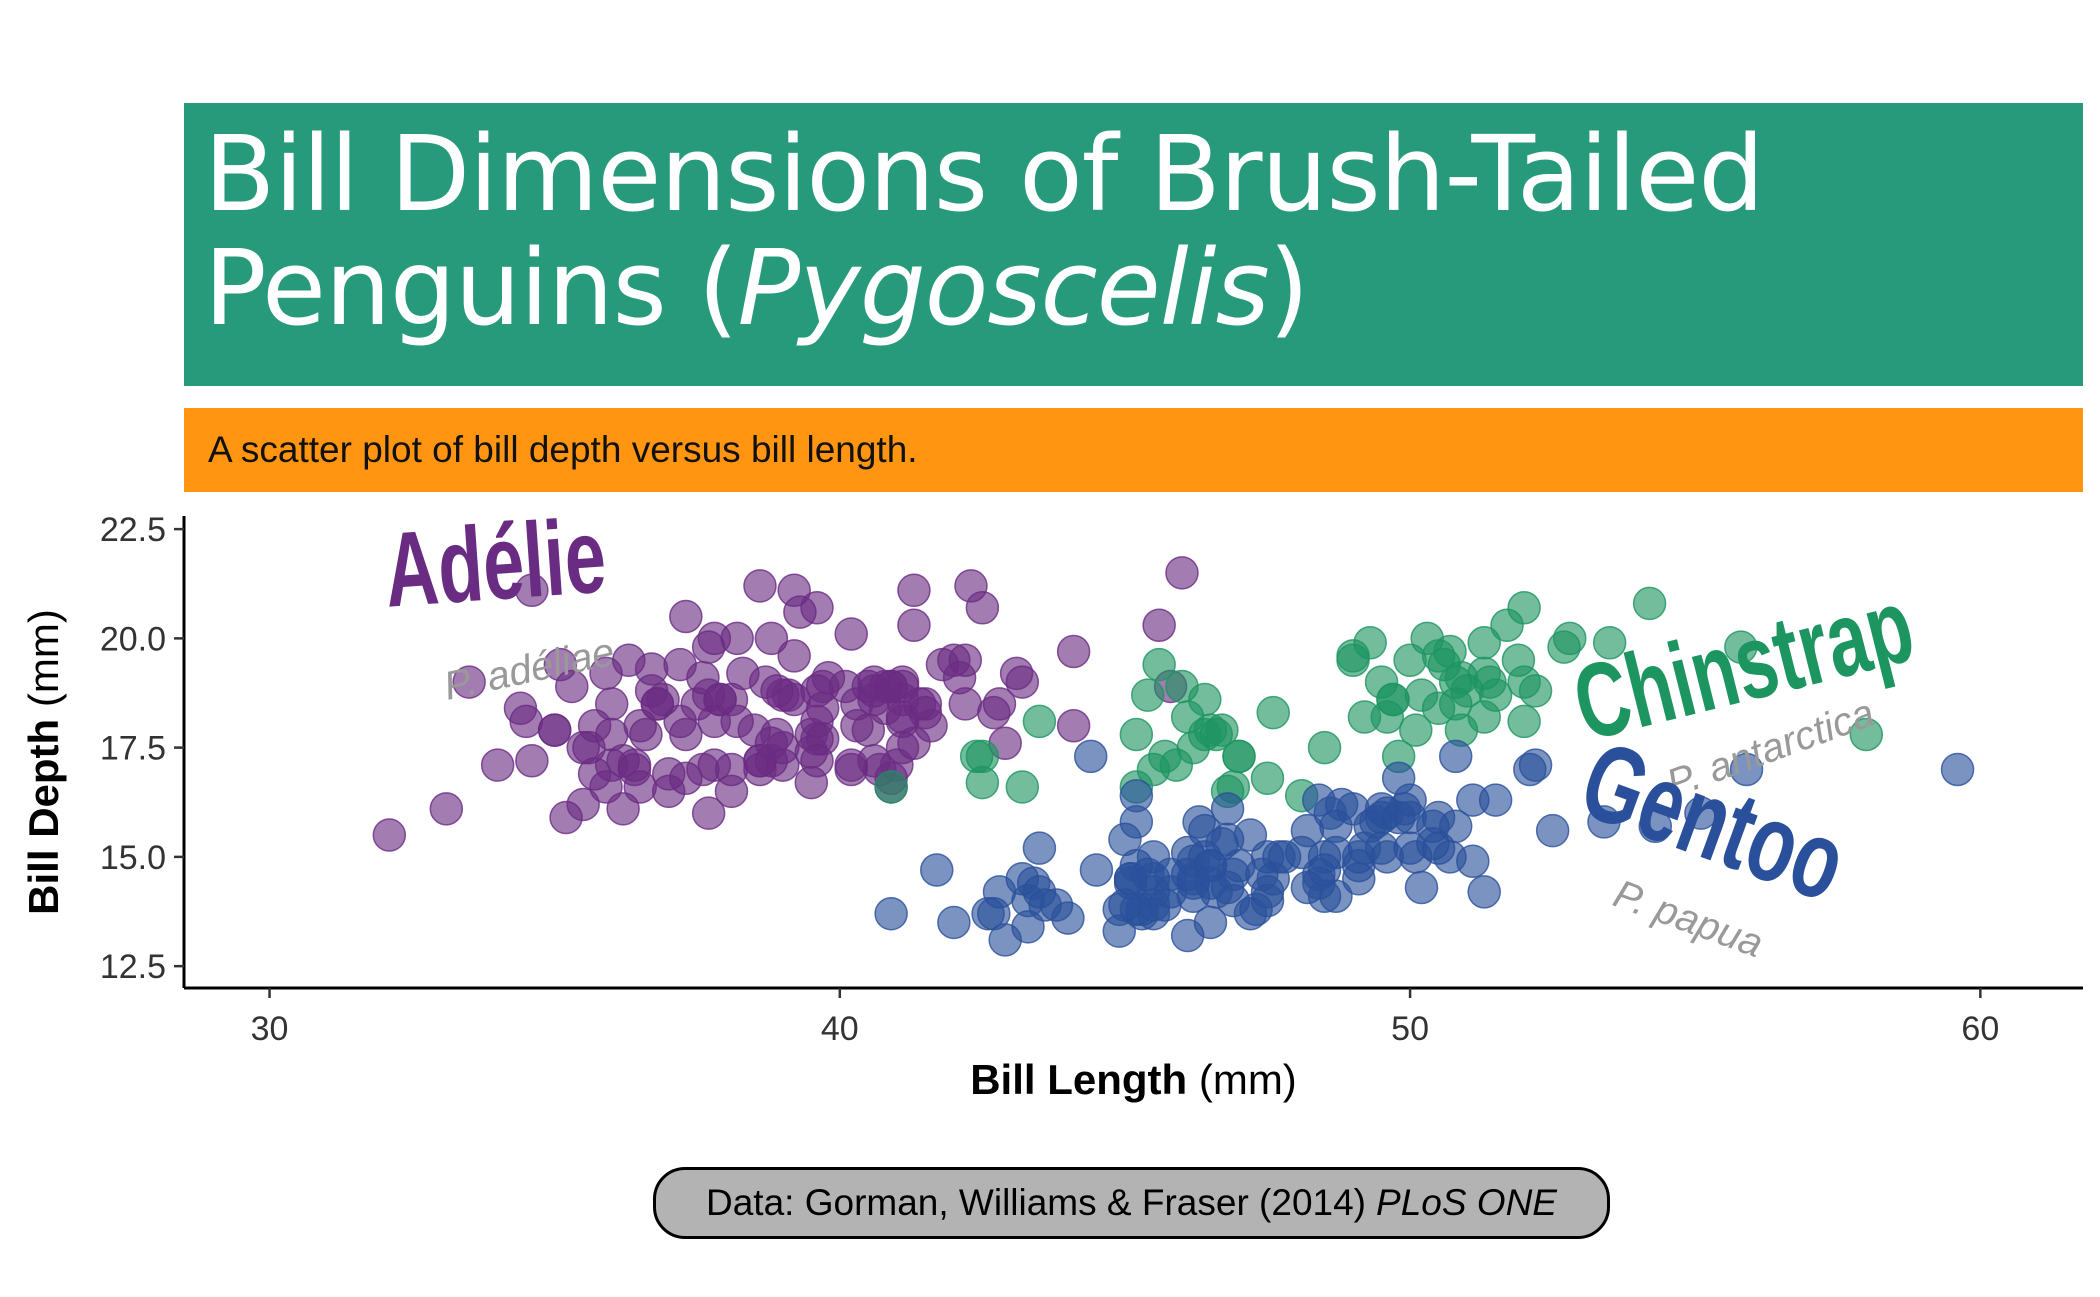 This screenshot has height=1297, width=2100. I want to click on caption-text: Data: Gorman, Williams & Fraser (2014), so click(1036, 1202).